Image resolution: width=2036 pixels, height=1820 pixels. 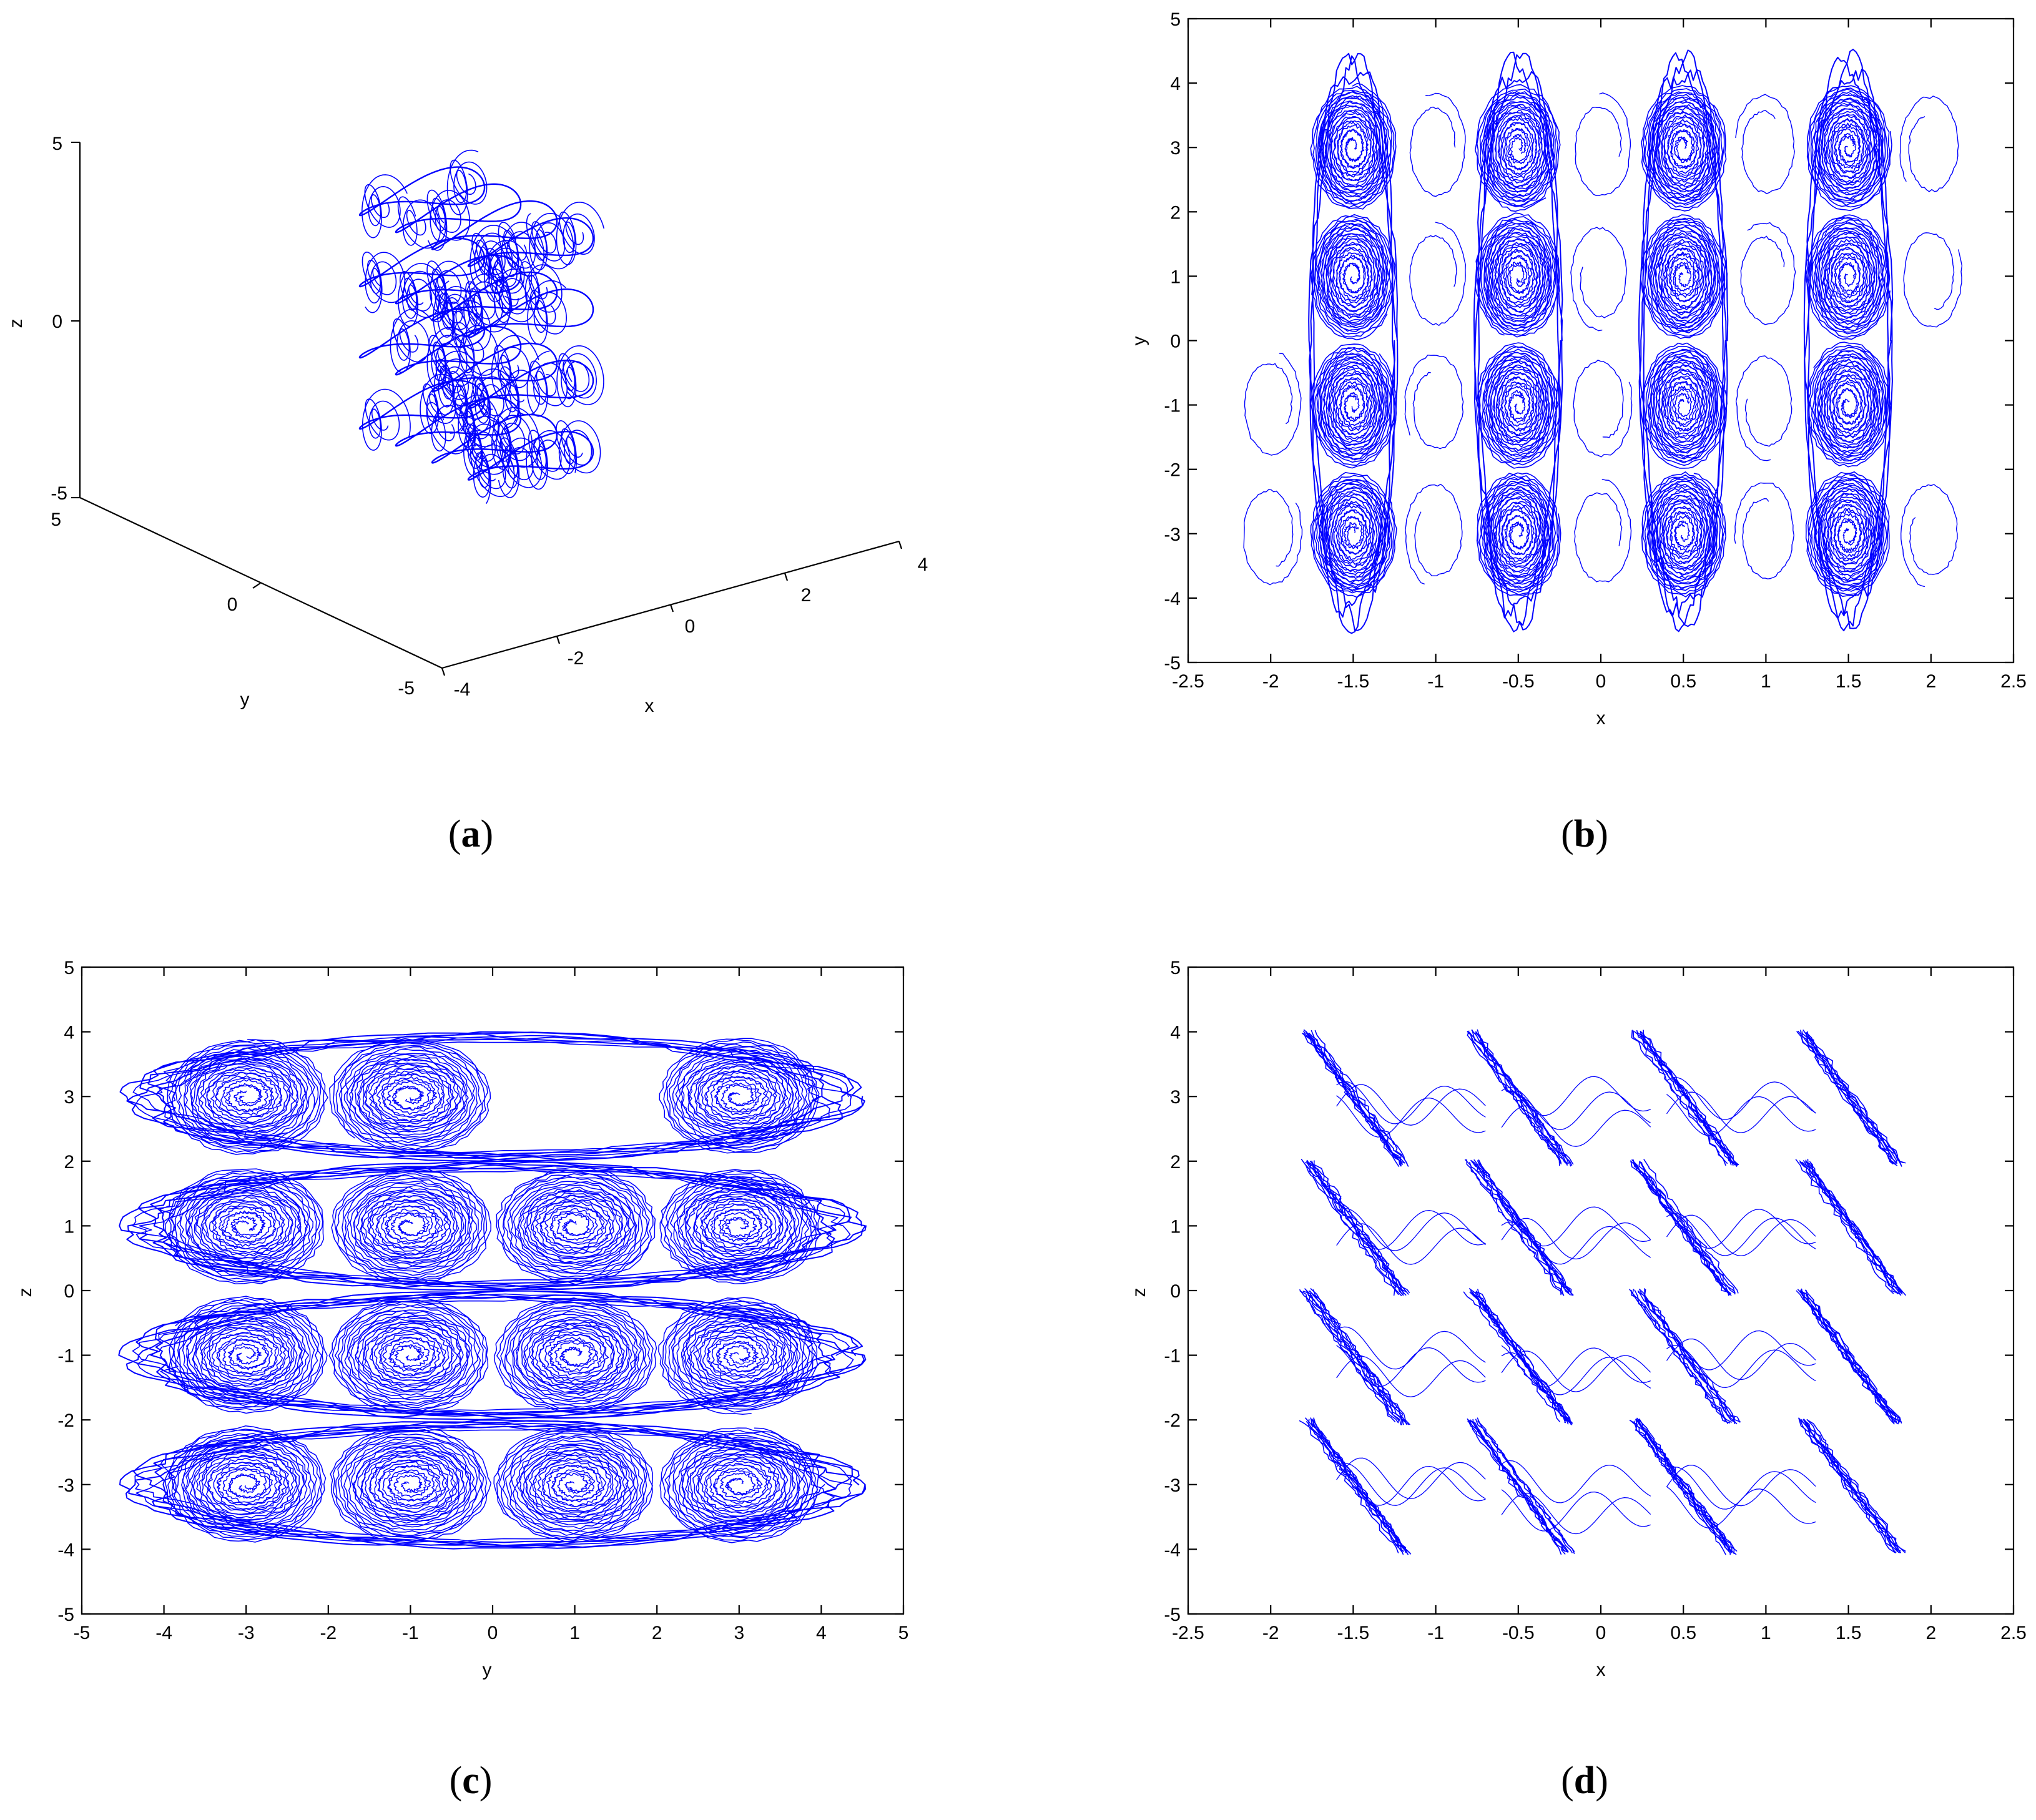 What do you see at coordinates (2013, 1633) in the screenshot?
I see `panel-d-x-tick-label: 2.5` at bounding box center [2013, 1633].